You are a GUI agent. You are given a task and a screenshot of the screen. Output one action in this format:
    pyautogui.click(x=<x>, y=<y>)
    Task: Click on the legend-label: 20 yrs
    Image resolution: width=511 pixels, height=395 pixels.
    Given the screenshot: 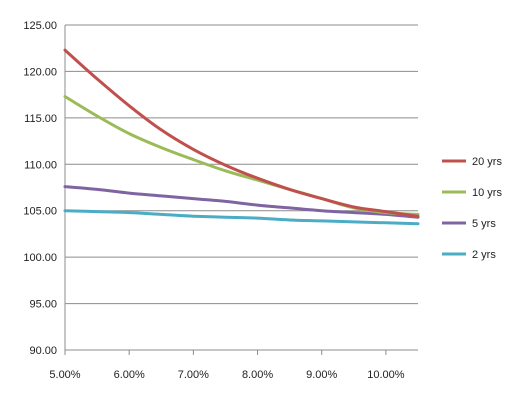 What is the action you would take?
    pyautogui.click(x=487, y=162)
    